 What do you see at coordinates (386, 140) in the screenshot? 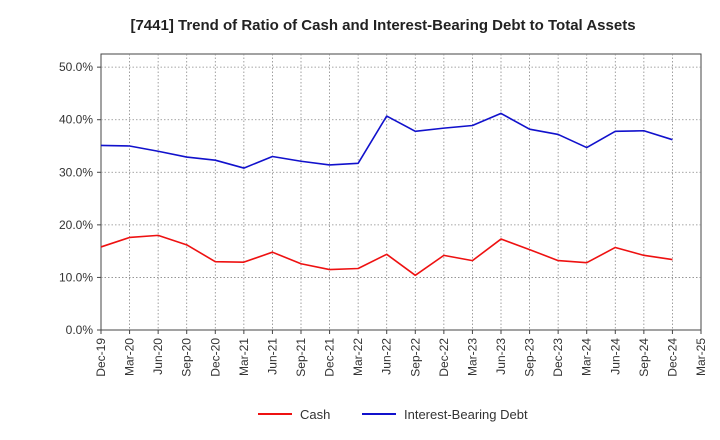
I see `series-line-interest-bearing-debt` at bounding box center [386, 140].